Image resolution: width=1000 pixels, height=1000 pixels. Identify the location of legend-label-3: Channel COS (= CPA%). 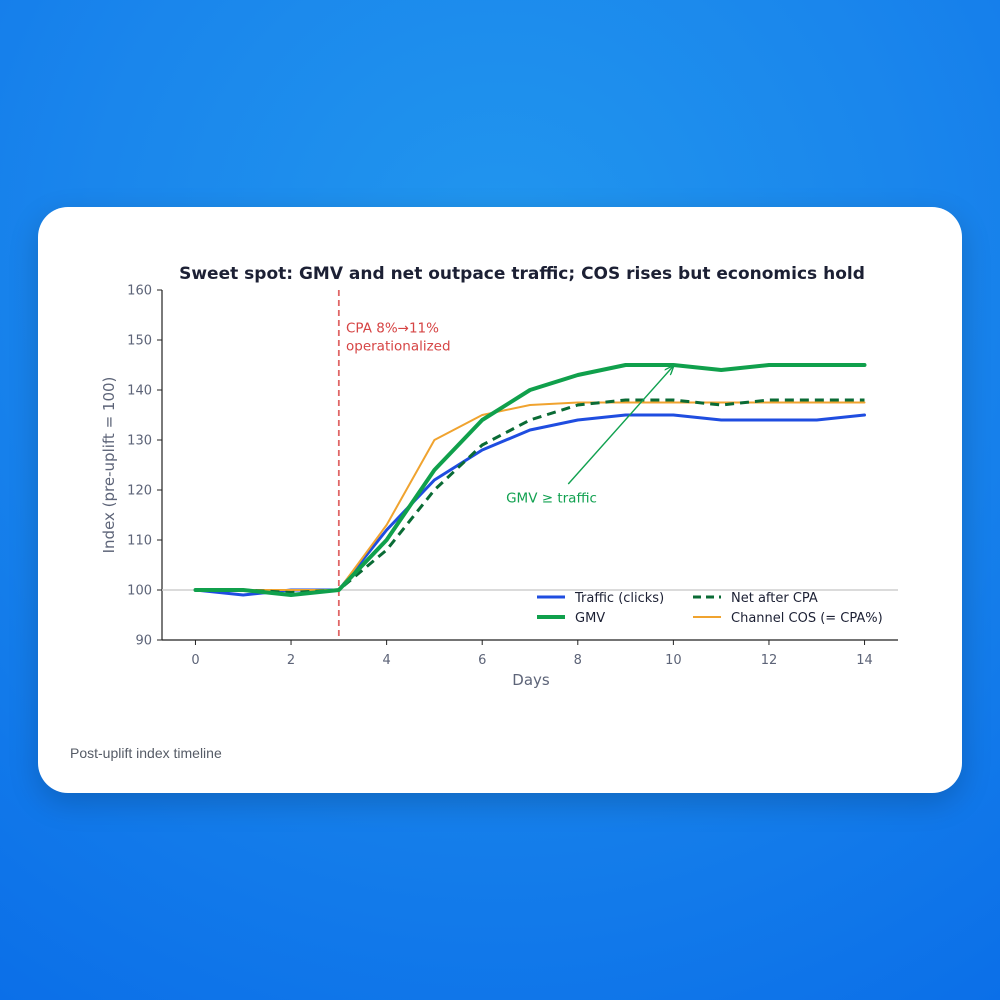
(807, 618).